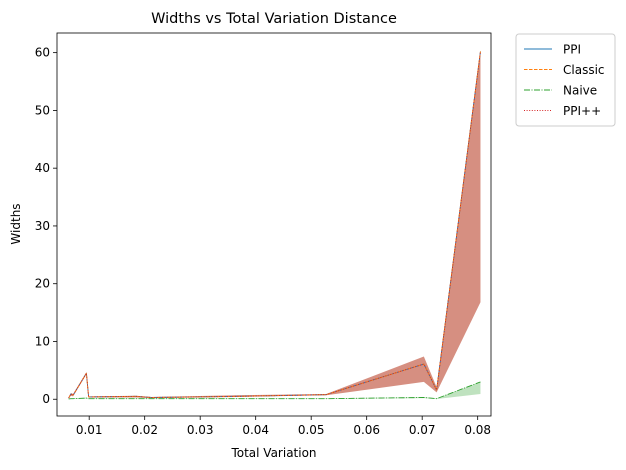 This screenshot has width=626, height=470. I want to click on y-tick-label: 0, so click(46, 399).